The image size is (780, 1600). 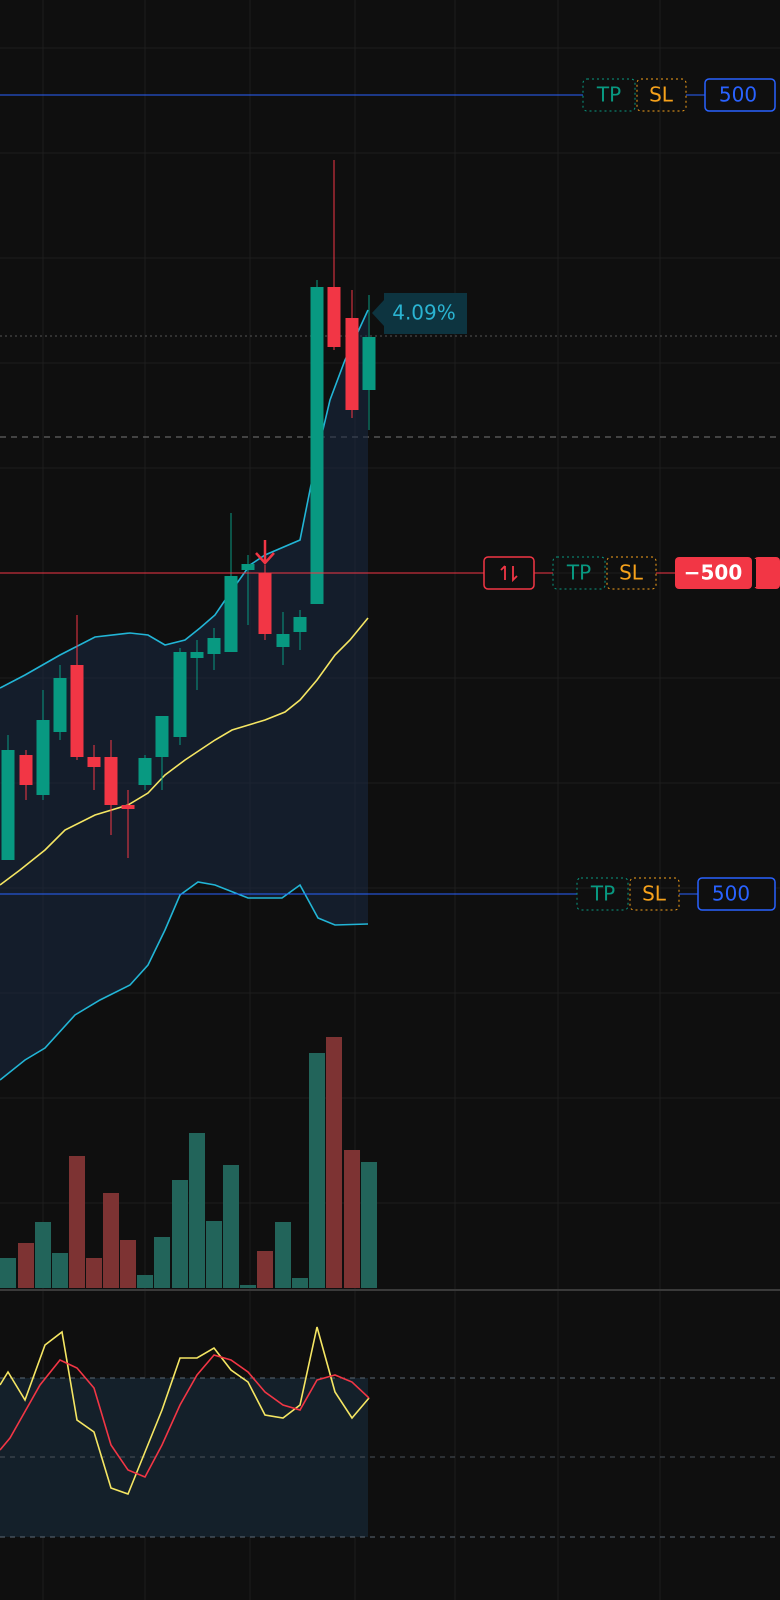 I want to click on reverse-button, so click(x=509, y=573).